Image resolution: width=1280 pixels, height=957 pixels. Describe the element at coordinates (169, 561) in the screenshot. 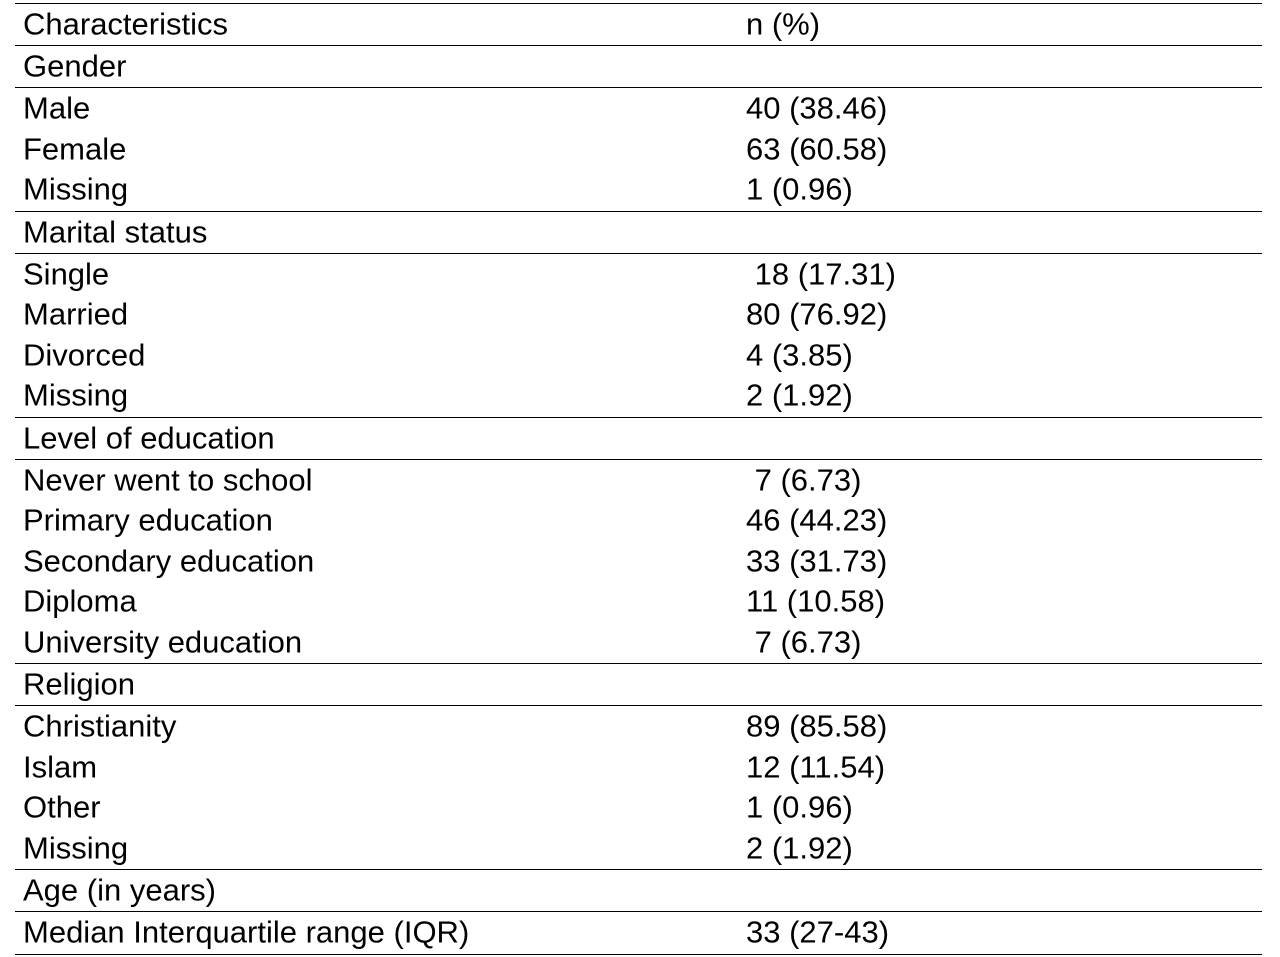

I see `row-label: Secondary education` at that location.